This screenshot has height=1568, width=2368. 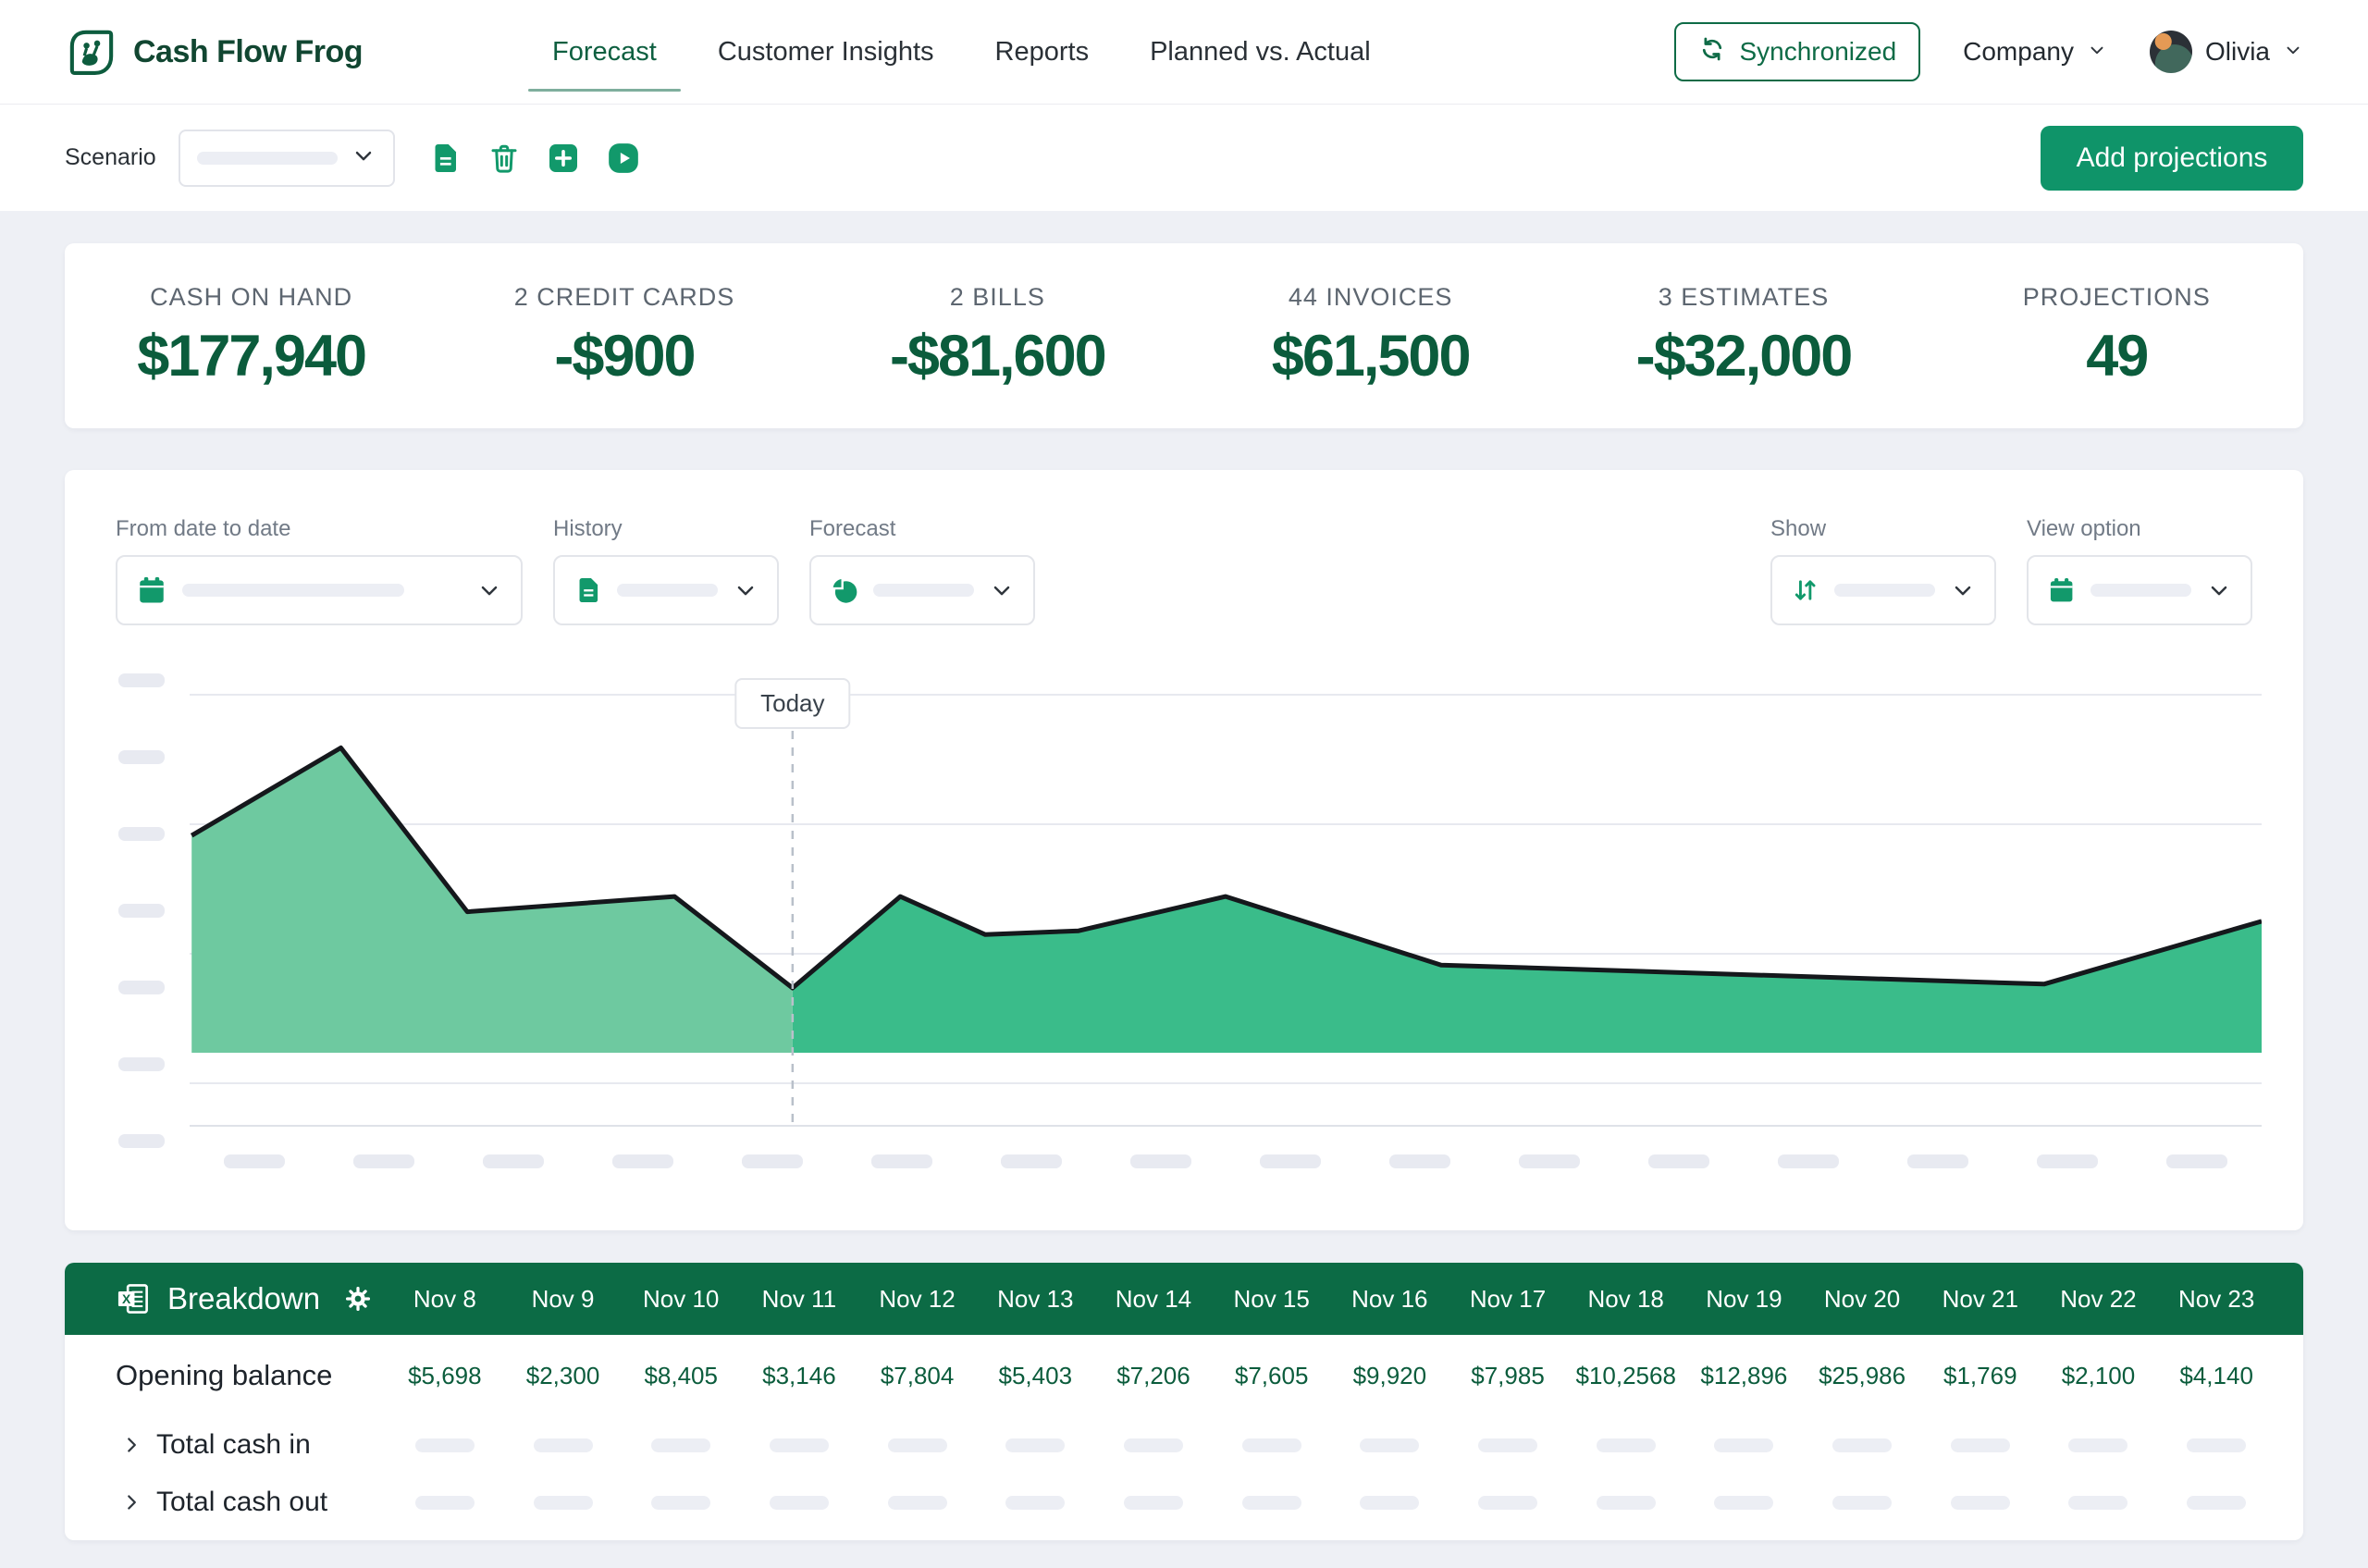 I want to click on filter-view-option-dropdown, so click(x=2139, y=590).